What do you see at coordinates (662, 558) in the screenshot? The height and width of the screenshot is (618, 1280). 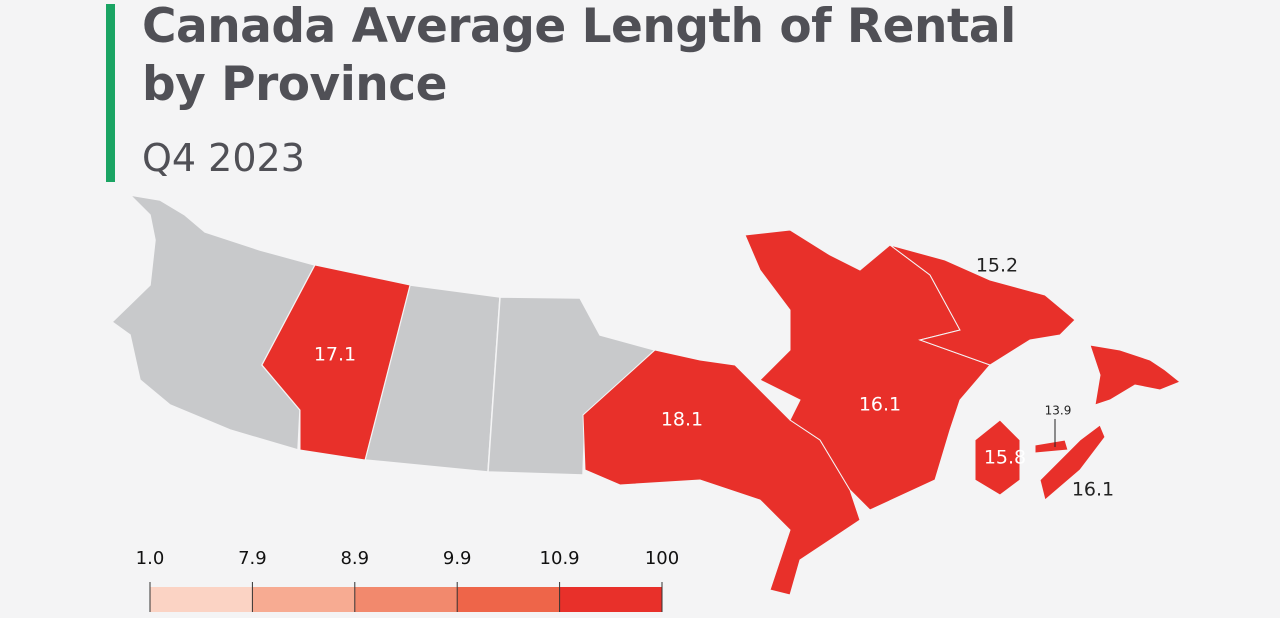 I see `legend-label: 100` at bounding box center [662, 558].